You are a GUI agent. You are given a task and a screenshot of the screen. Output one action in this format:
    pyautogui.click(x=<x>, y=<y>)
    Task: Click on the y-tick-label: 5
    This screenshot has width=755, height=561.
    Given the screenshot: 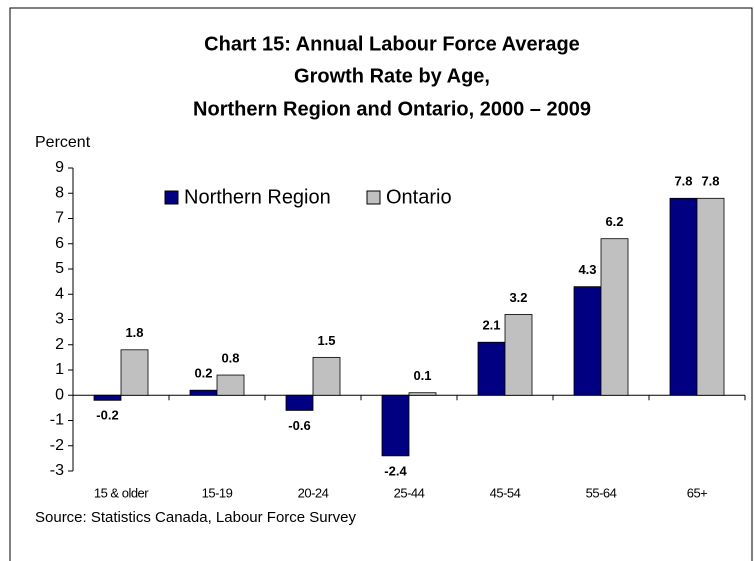 What is the action you would take?
    pyautogui.click(x=59, y=268)
    